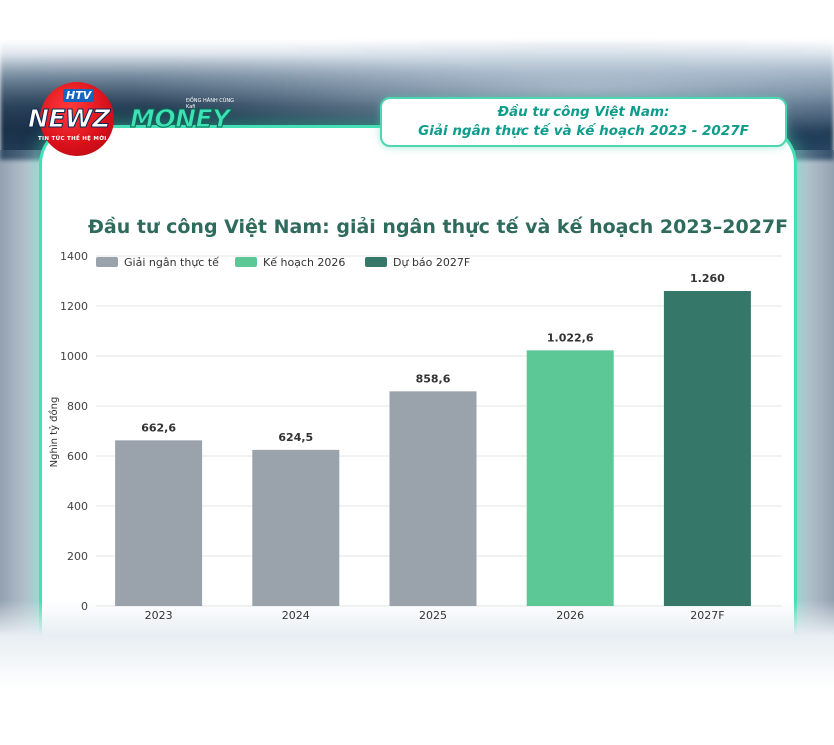  I want to click on y-tick-label: 200, so click(77, 556).